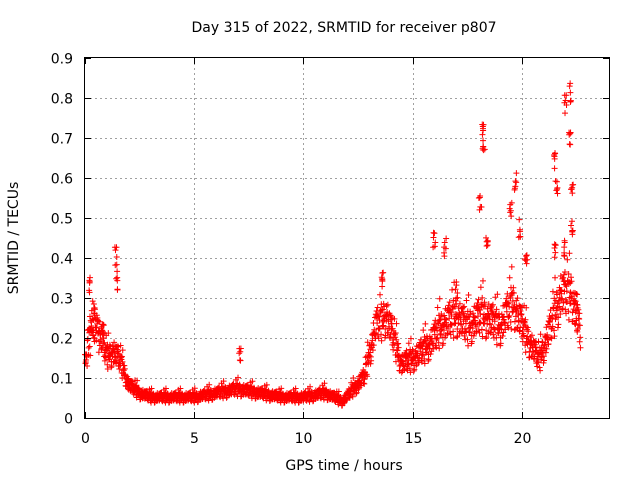 The width and height of the screenshot is (640, 480). I want to click on x-axis-label: GPS time / hours, so click(343, 466).